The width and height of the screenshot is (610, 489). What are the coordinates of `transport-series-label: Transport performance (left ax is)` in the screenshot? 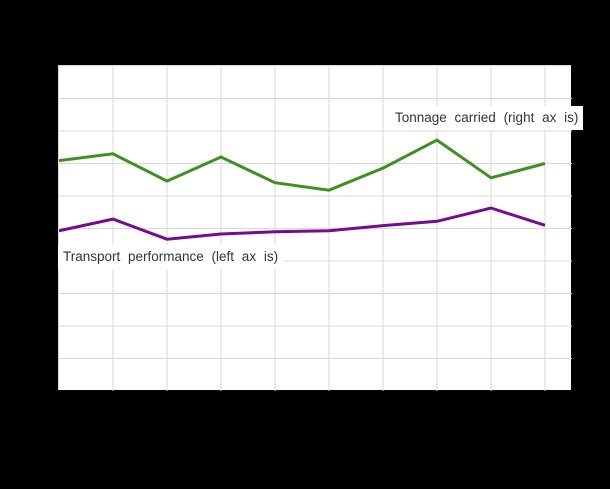 It's located at (171, 257).